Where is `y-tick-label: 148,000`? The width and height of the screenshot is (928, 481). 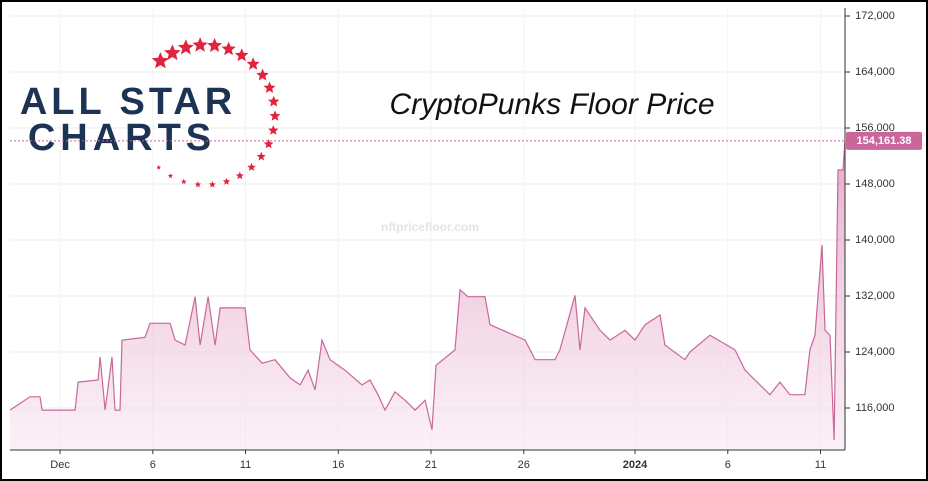 y-tick-label: 148,000 is located at coordinates (875, 184).